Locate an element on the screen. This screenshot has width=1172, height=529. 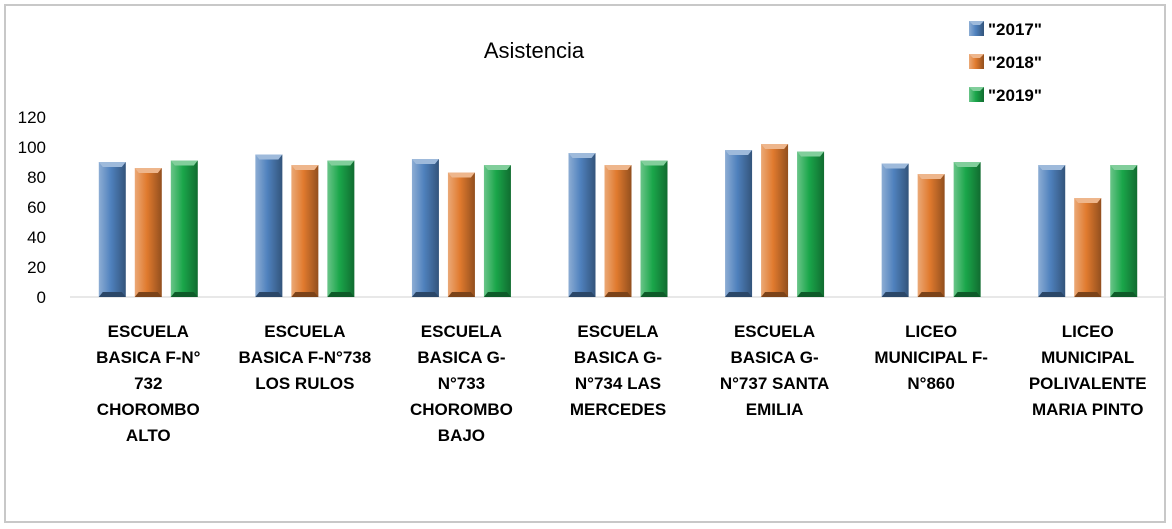
y-tick-label: 40 is located at coordinates (36, 237).